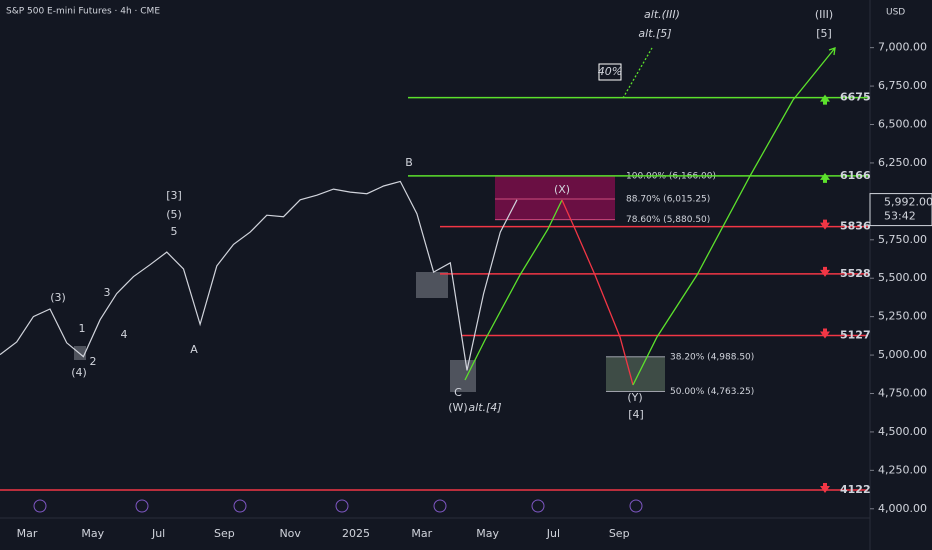  What do you see at coordinates (82, 328) in the screenshot?
I see `wave-label: 1` at bounding box center [82, 328].